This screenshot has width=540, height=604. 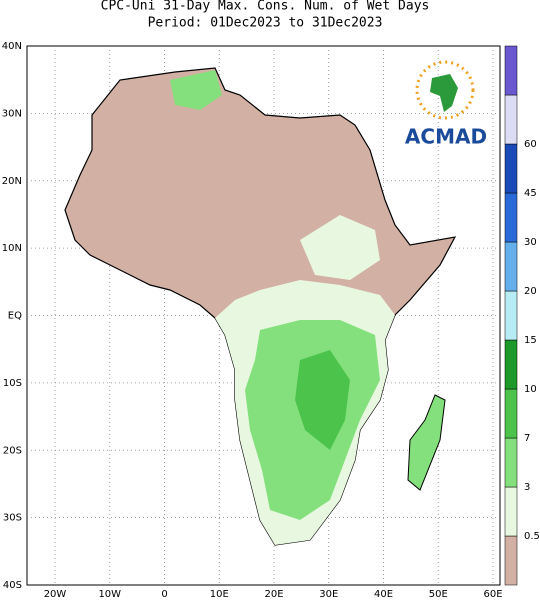 I want to click on colorbar-label: 20, so click(x=530, y=291).